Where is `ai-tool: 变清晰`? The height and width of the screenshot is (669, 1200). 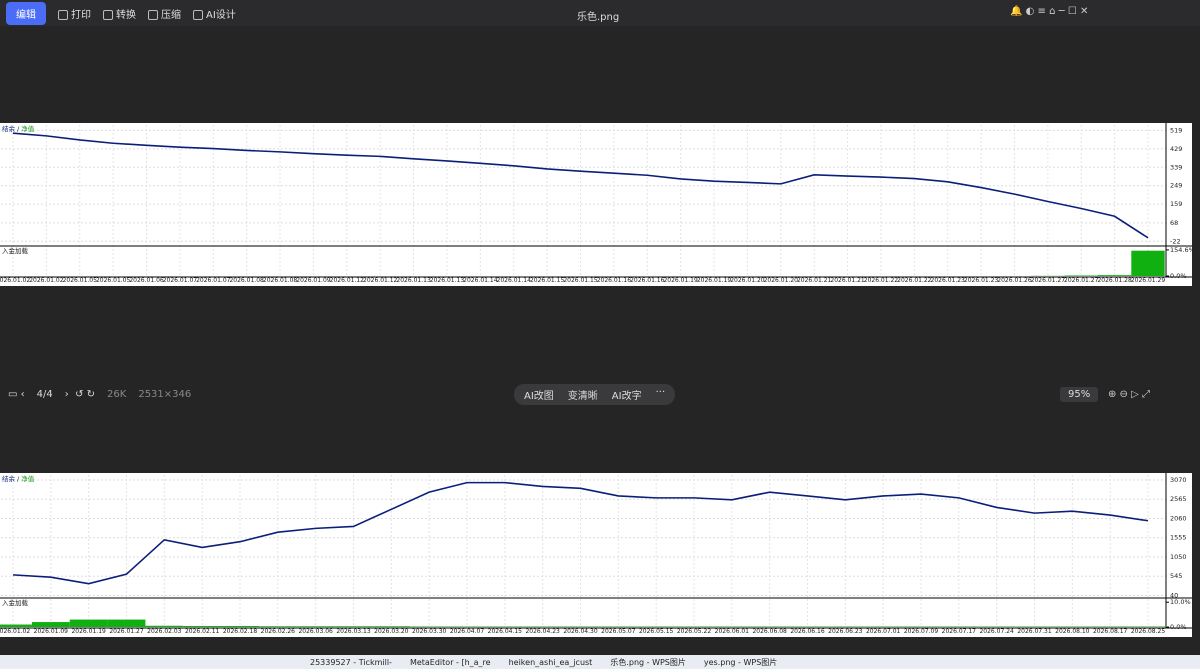
ai-tool: 变清晰 is located at coordinates (582, 396).